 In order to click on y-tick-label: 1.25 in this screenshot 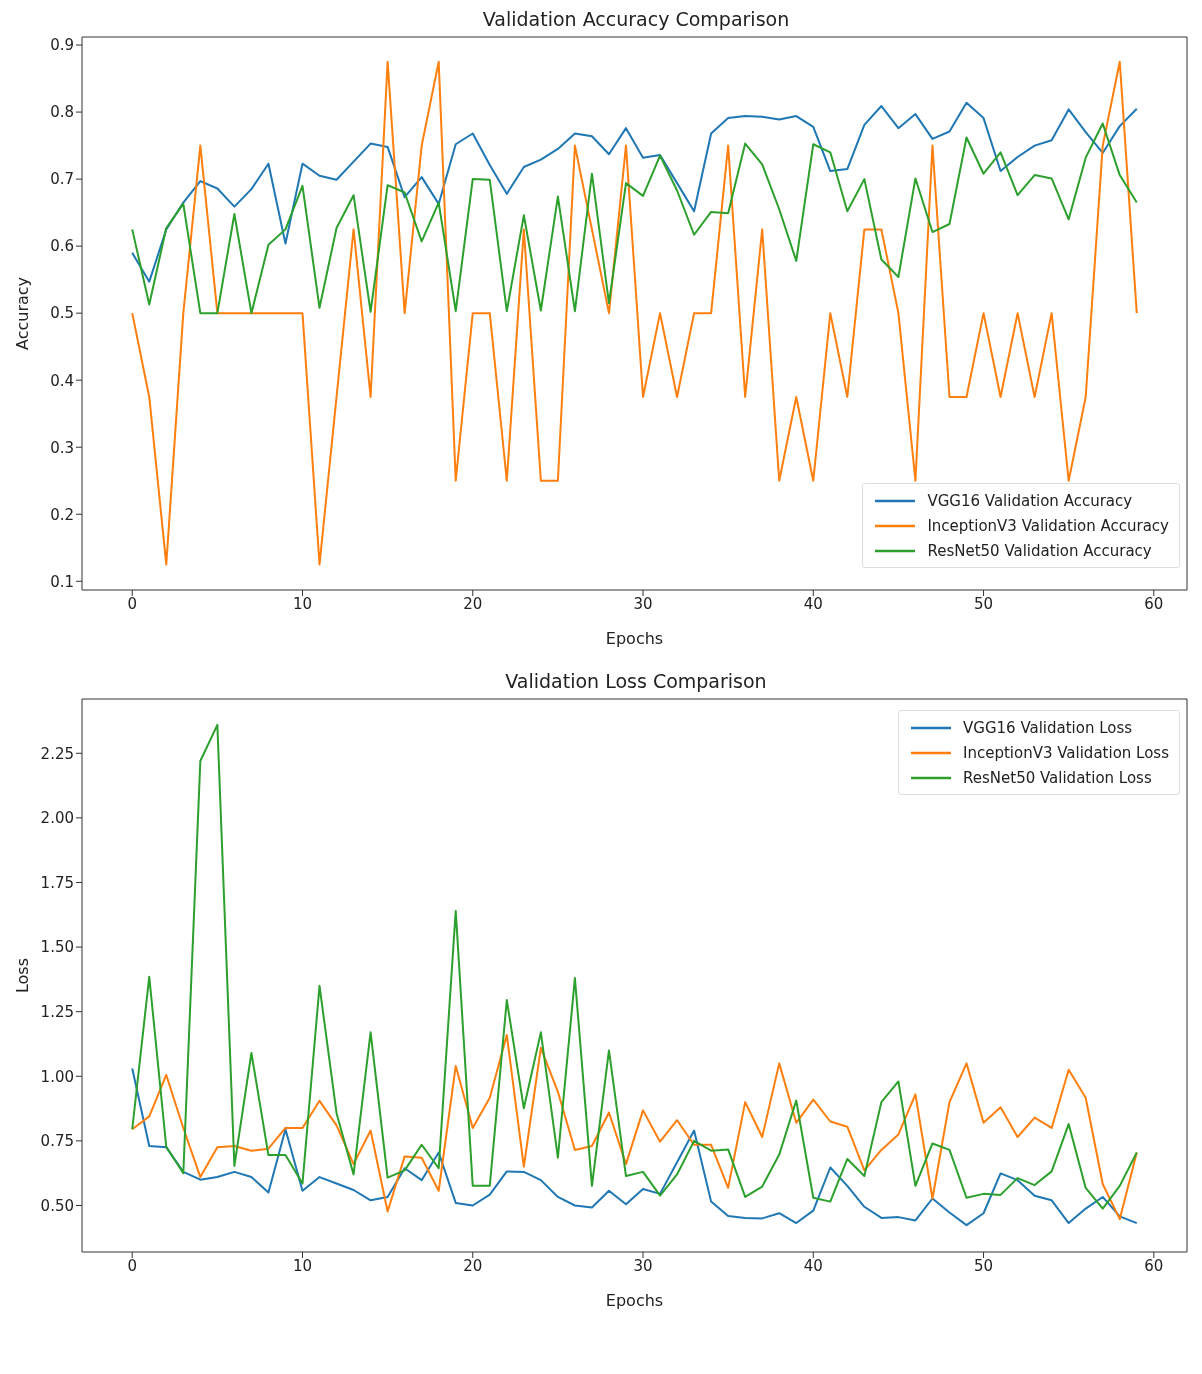, I will do `click(57, 1012)`.